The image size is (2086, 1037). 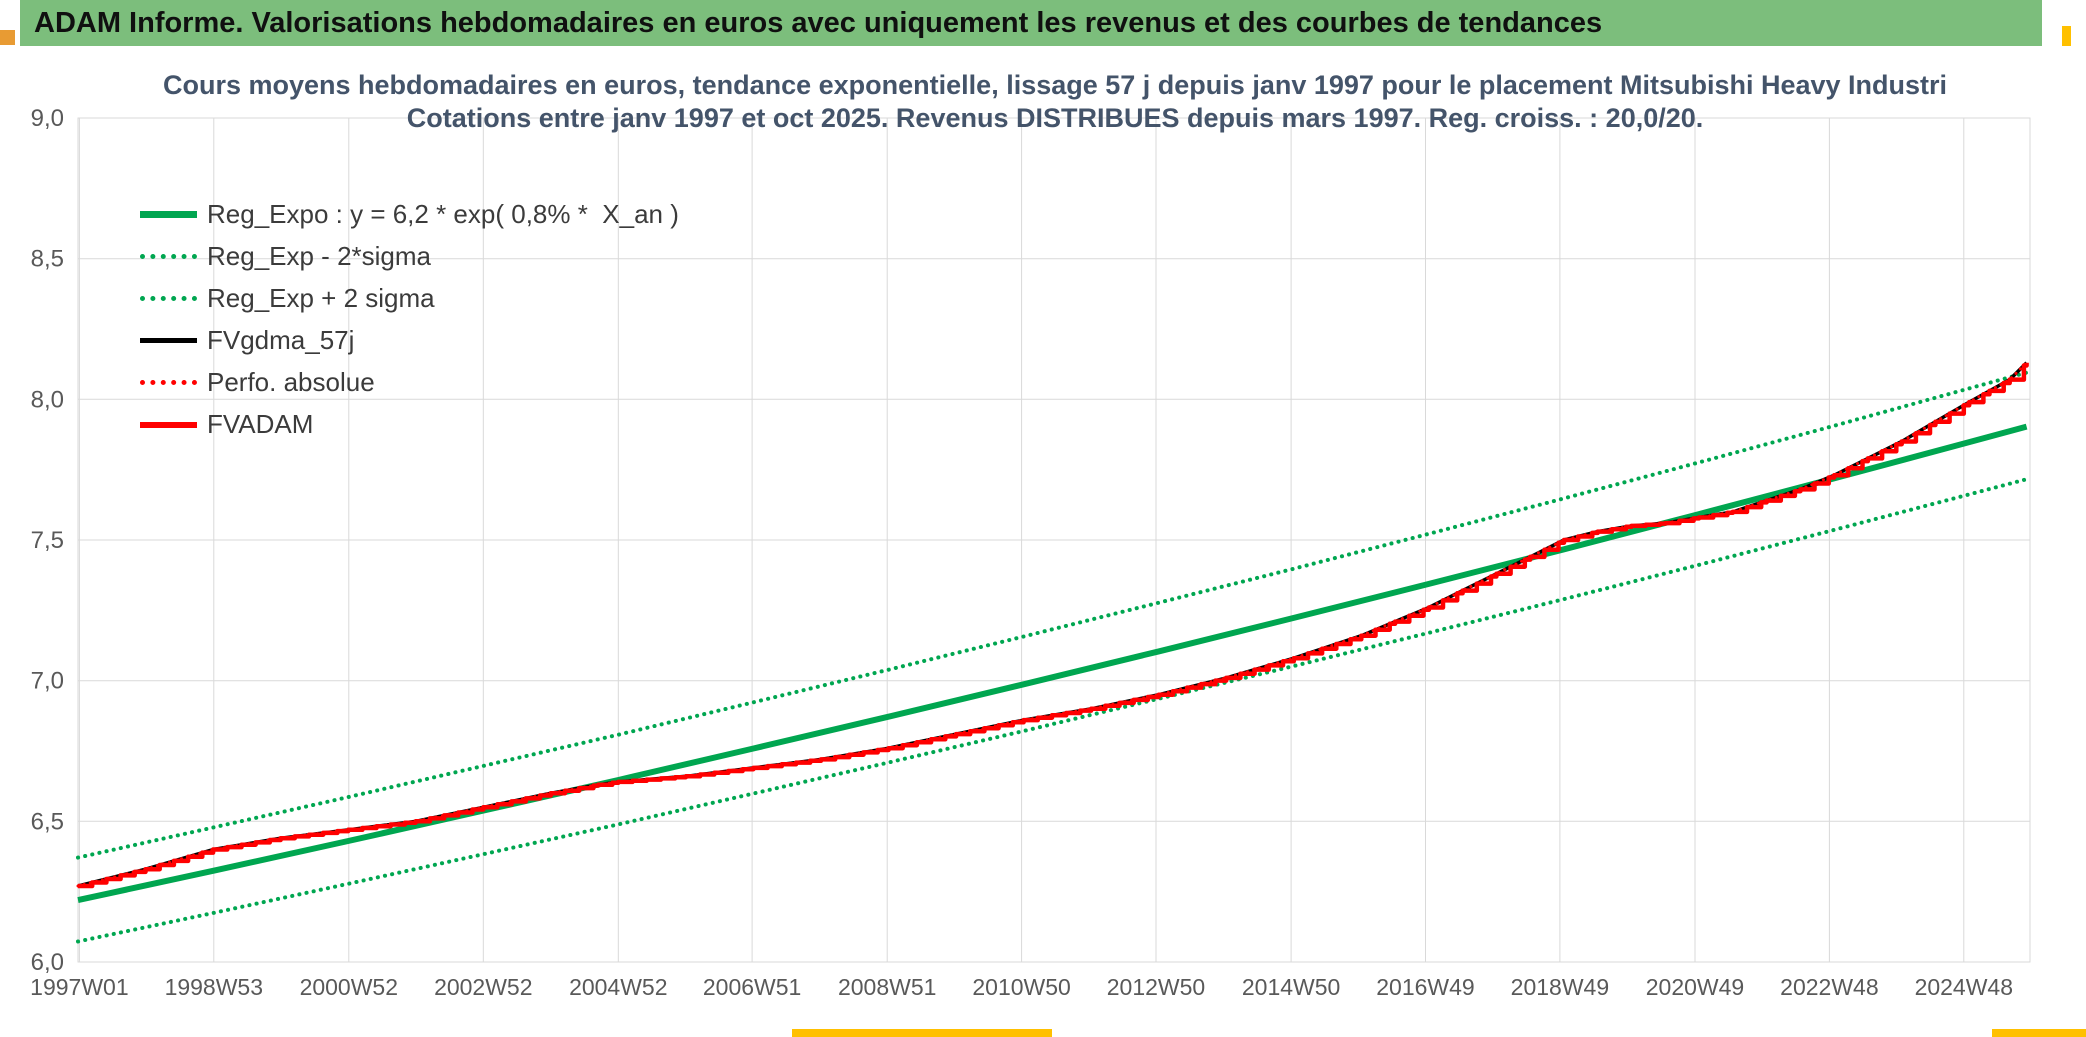 What do you see at coordinates (47, 540) in the screenshot?
I see `y-axis-tick-label: 7,5` at bounding box center [47, 540].